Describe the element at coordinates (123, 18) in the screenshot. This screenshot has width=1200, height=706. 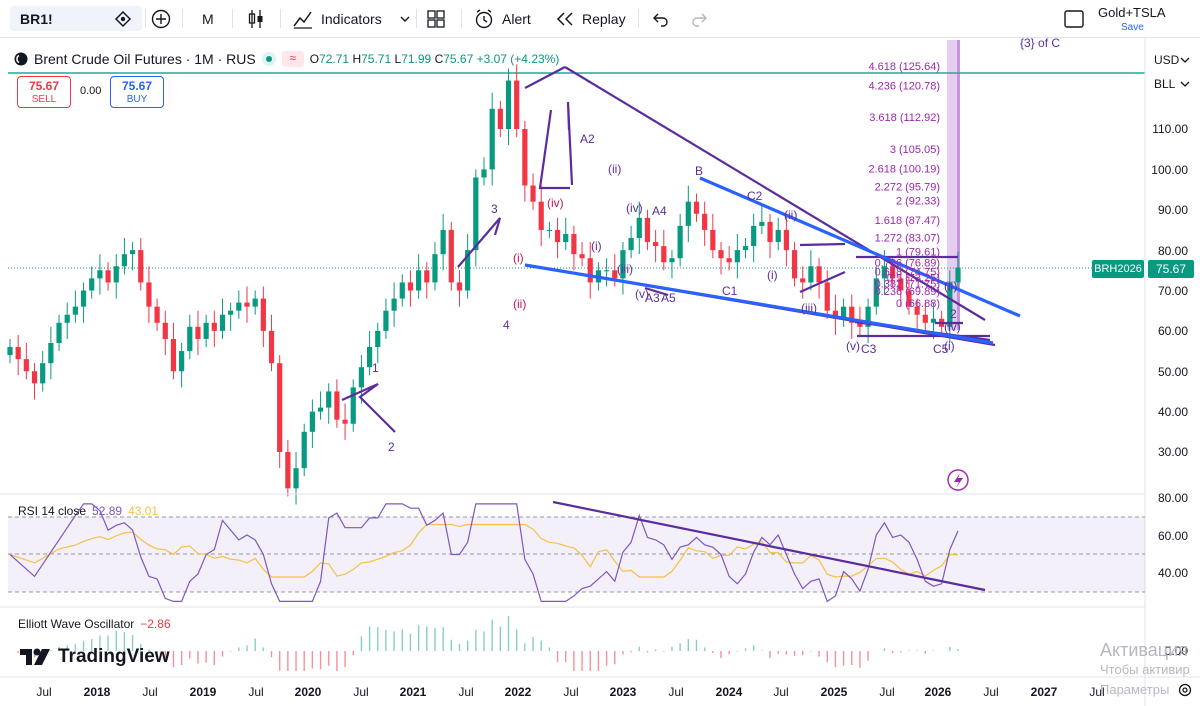
I see `symbol-diamond-icon` at that location.